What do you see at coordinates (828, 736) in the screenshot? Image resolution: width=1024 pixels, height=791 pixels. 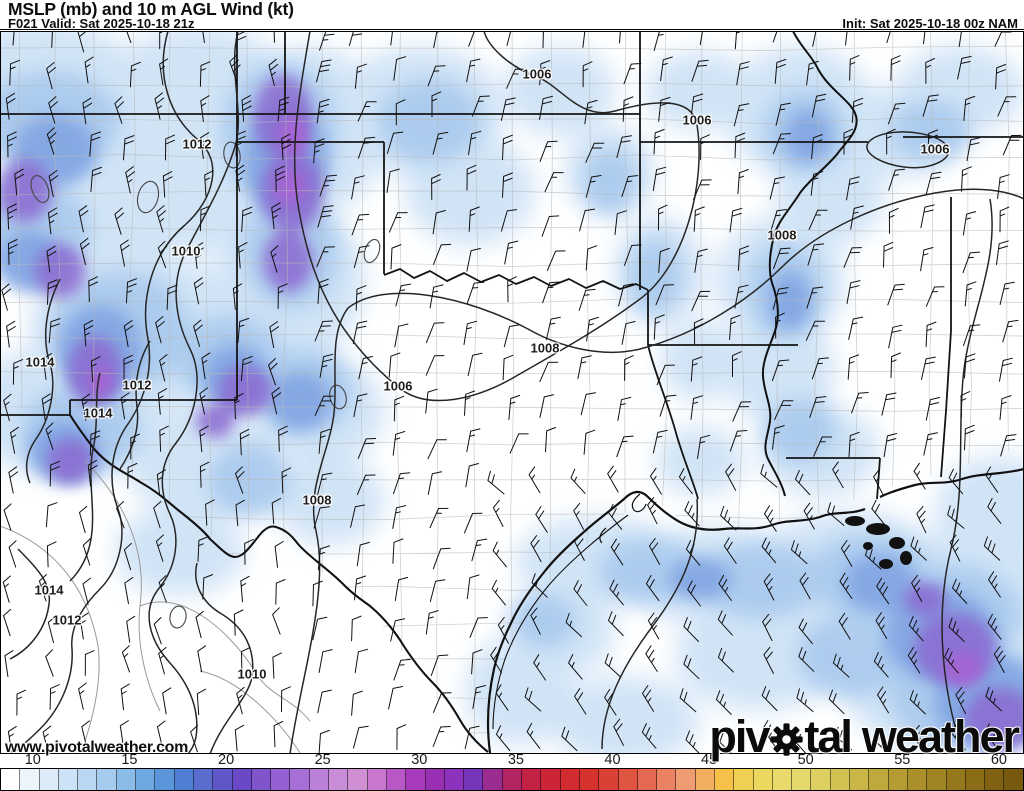 I see `logo-text-tal: tal` at bounding box center [828, 736].